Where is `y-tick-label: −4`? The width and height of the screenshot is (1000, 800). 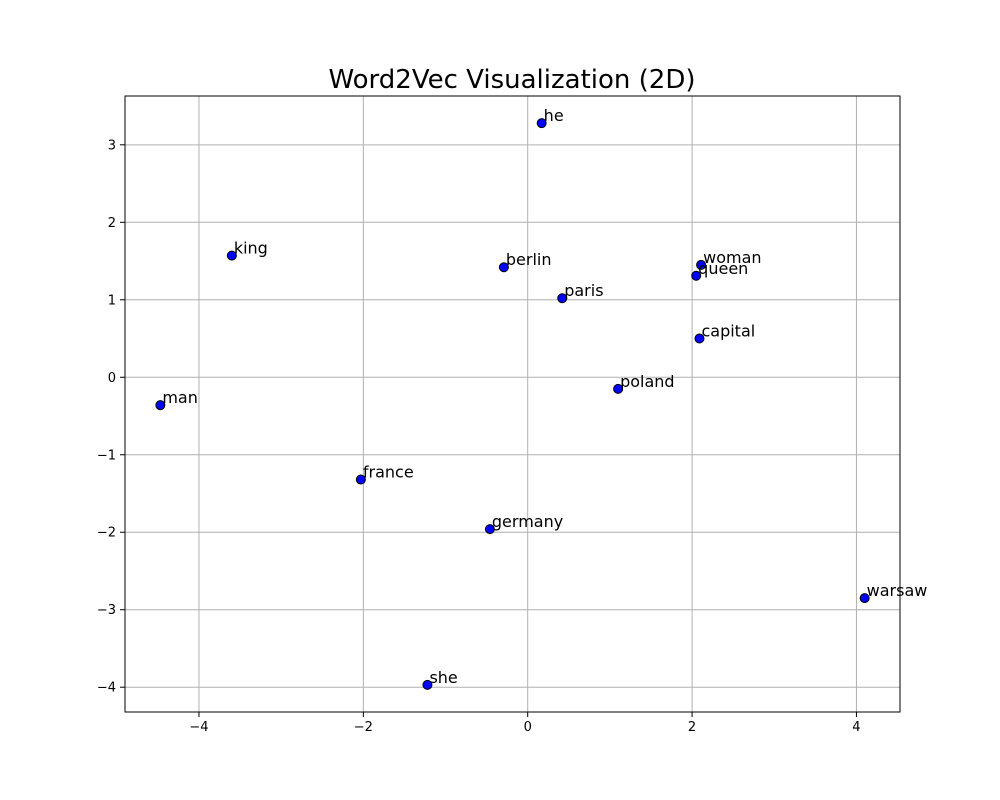
y-tick-label: −4 is located at coordinates (106, 688).